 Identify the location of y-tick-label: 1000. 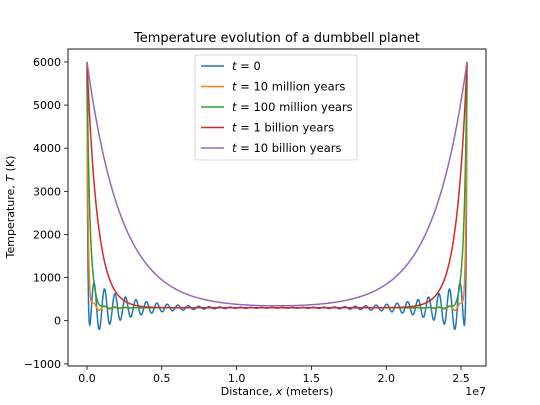
(47, 278).